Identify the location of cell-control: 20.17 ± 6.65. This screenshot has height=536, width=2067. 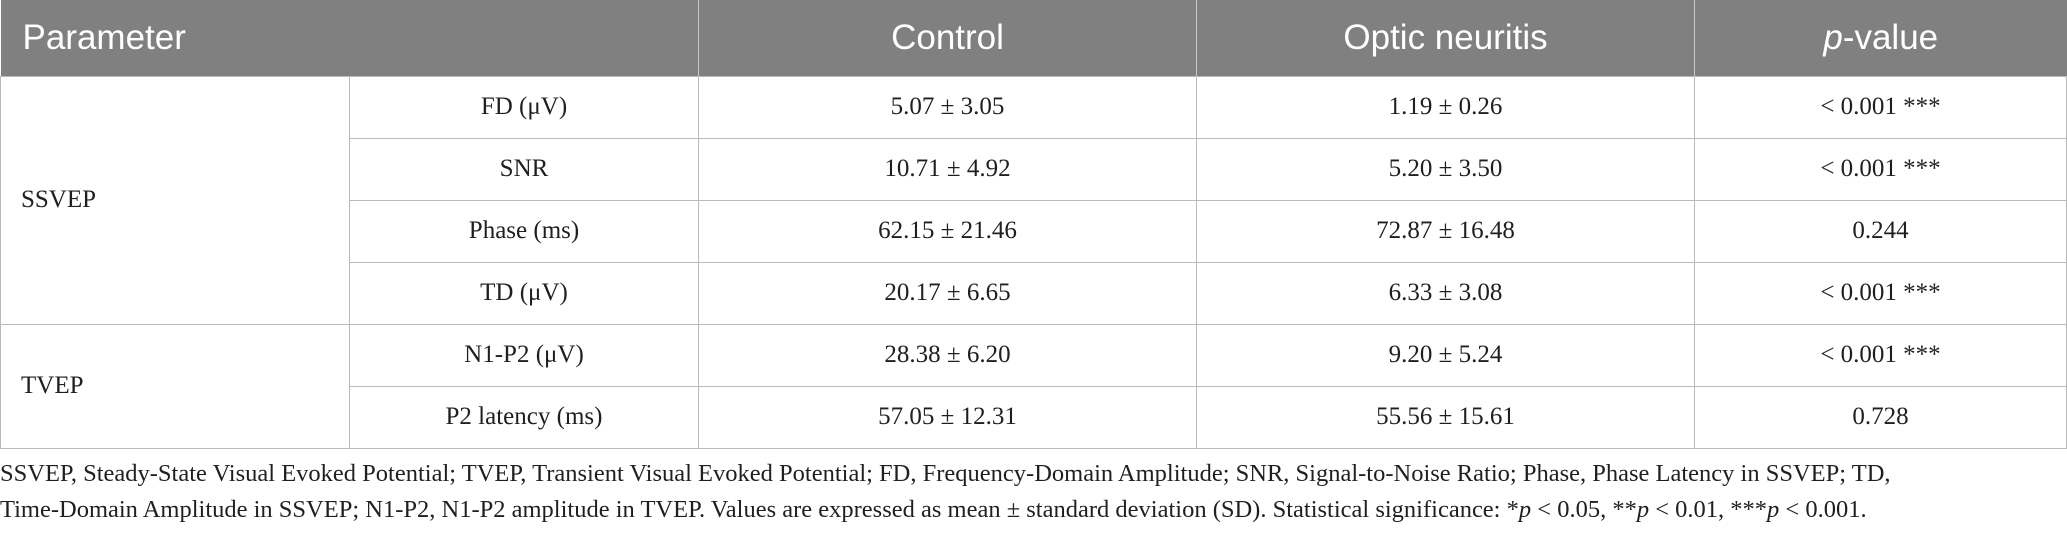
(947, 293).